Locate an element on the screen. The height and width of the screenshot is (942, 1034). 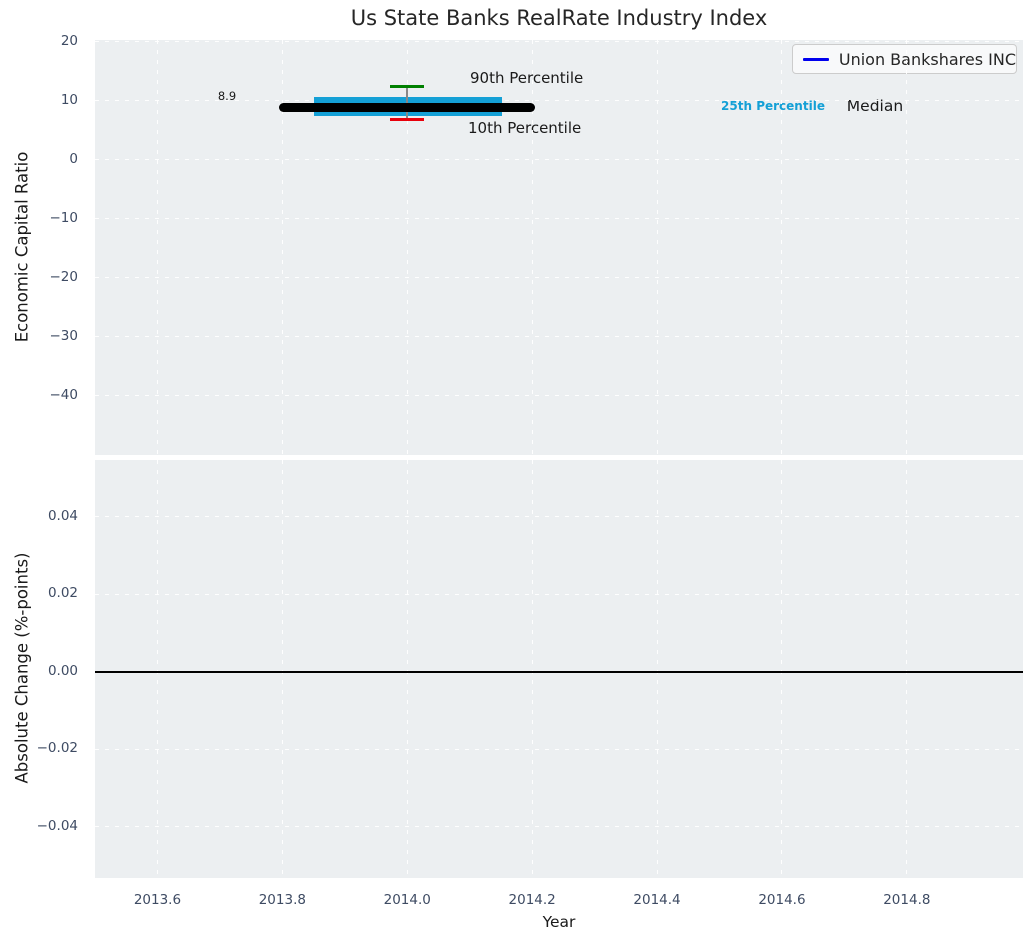
y-tick-label: 20 is located at coordinates (69, 40).